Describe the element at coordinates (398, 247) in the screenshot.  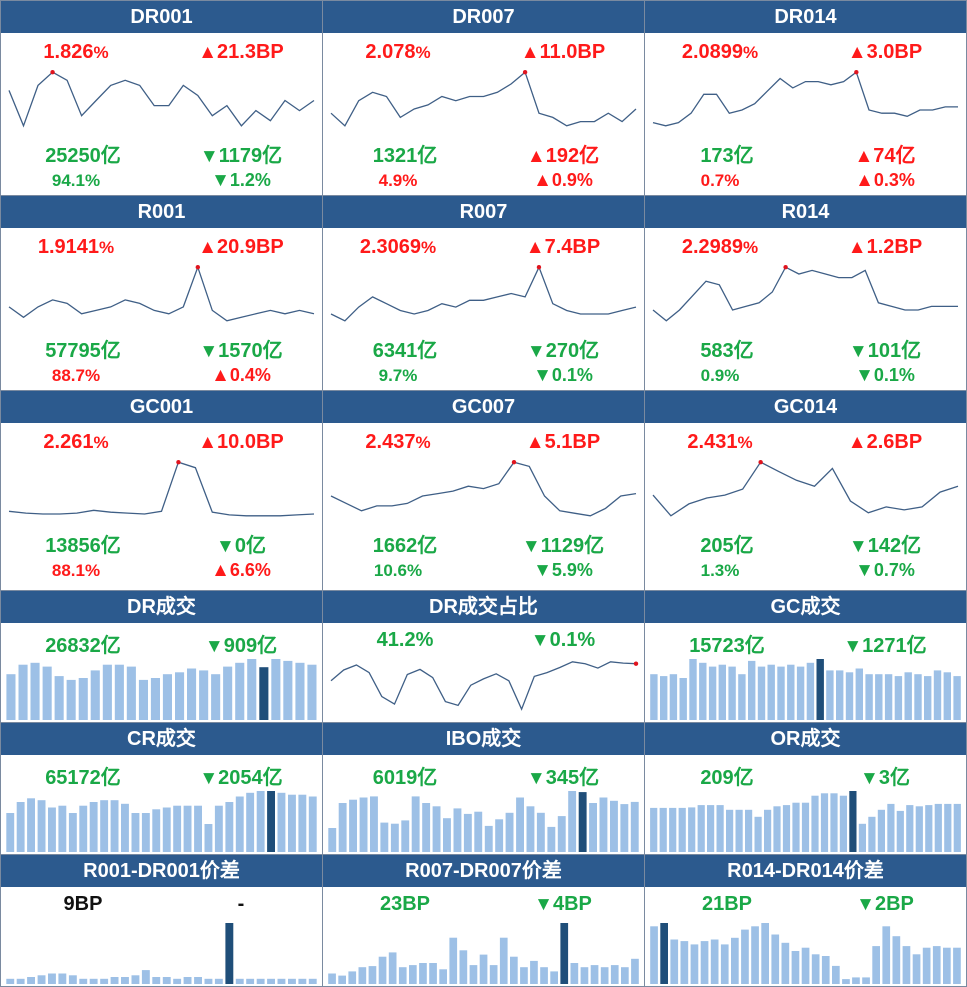
I see `rate-value: 2.3069%` at that location.